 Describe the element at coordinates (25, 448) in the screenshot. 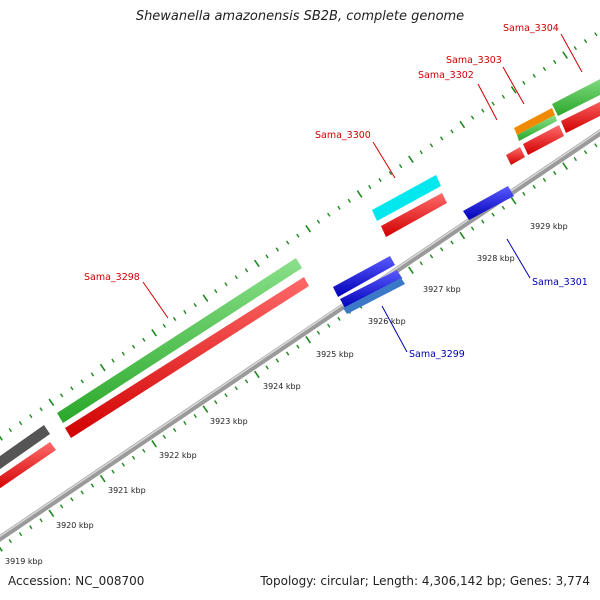

I see `feature-gray` at that location.